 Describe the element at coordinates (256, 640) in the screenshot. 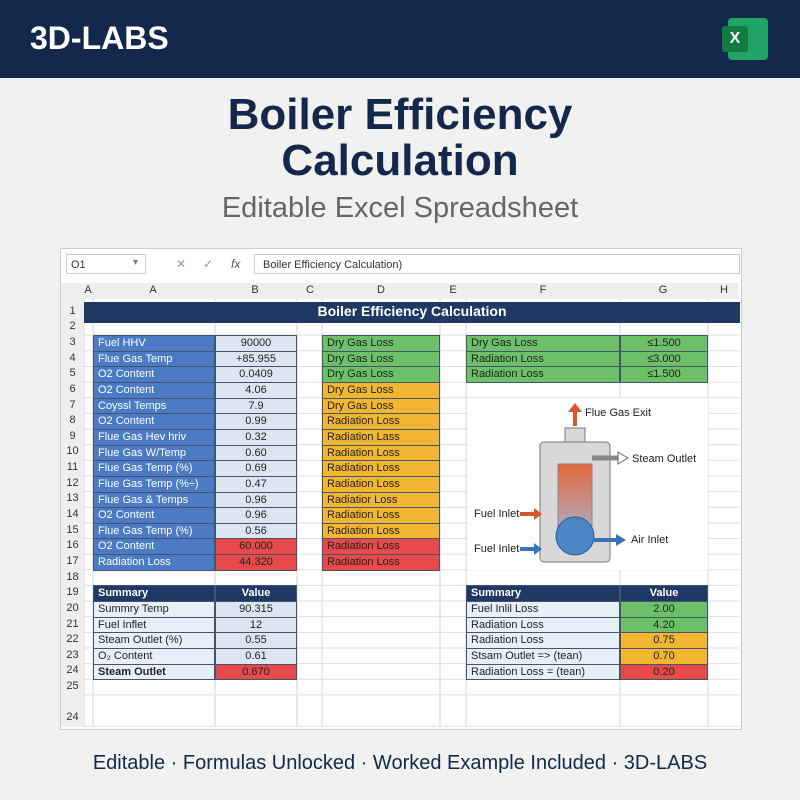

I see `cell: 0.55` at that location.